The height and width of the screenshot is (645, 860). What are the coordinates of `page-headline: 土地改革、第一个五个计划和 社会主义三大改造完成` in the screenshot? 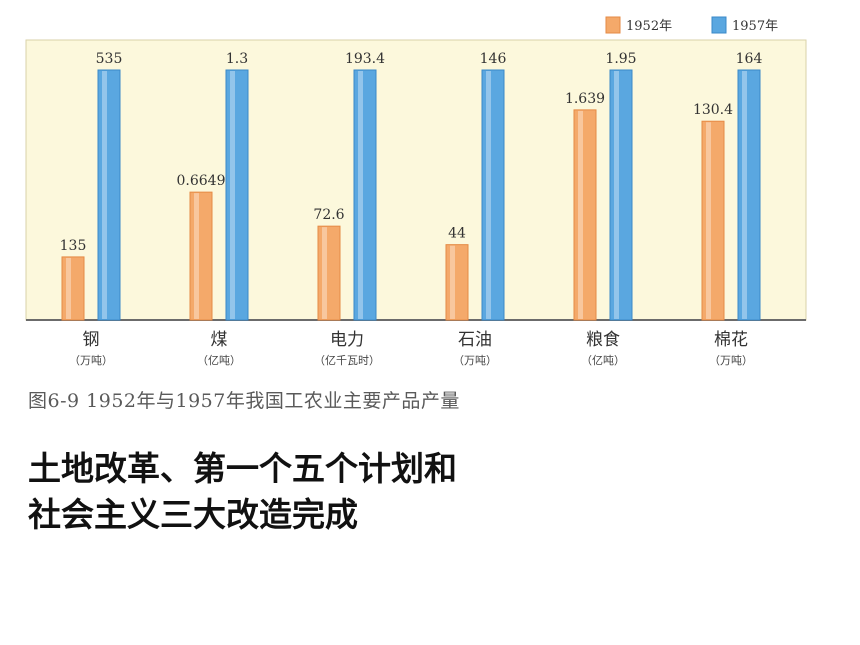 It's located at (242, 492).